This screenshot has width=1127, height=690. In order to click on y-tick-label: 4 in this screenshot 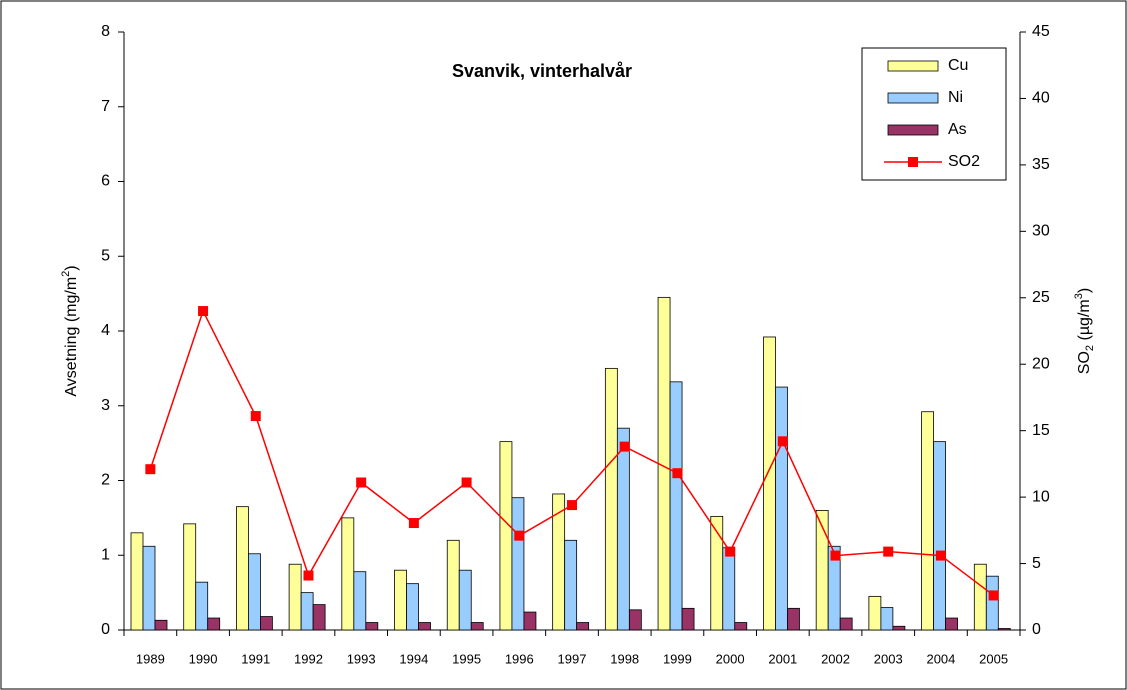, I will do `click(105, 330)`.